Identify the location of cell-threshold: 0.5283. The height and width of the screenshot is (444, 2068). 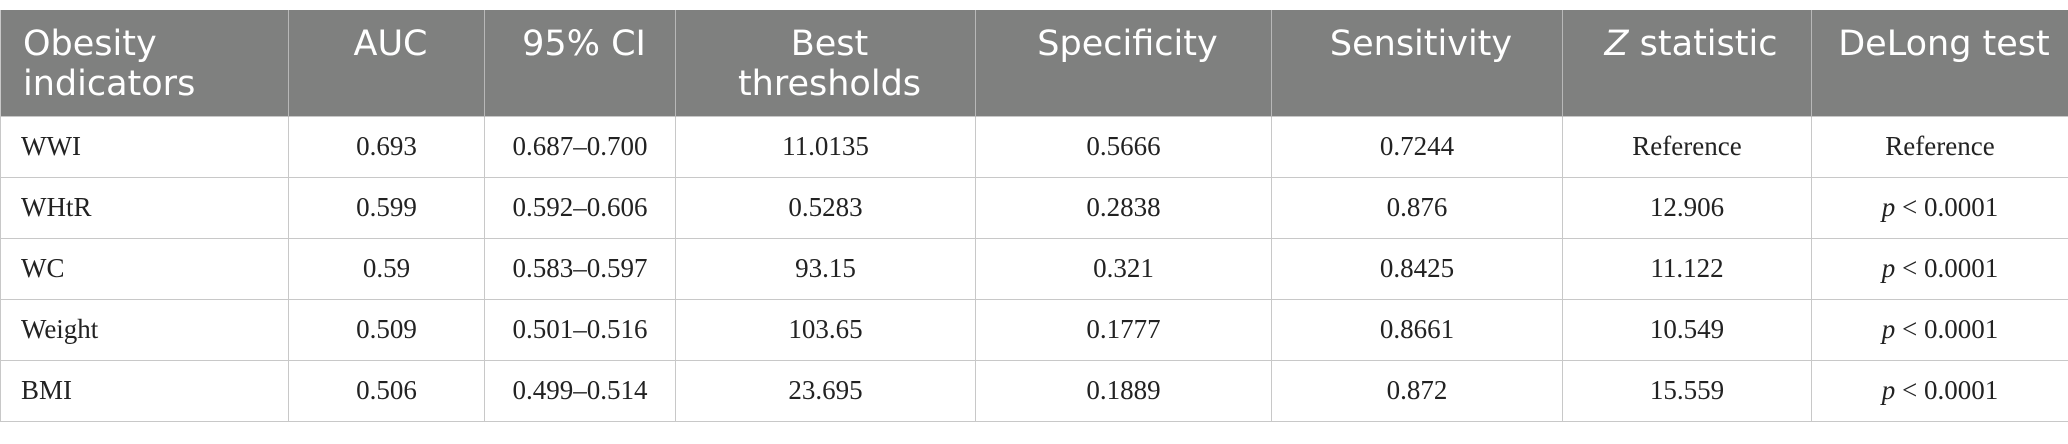
(825, 207).